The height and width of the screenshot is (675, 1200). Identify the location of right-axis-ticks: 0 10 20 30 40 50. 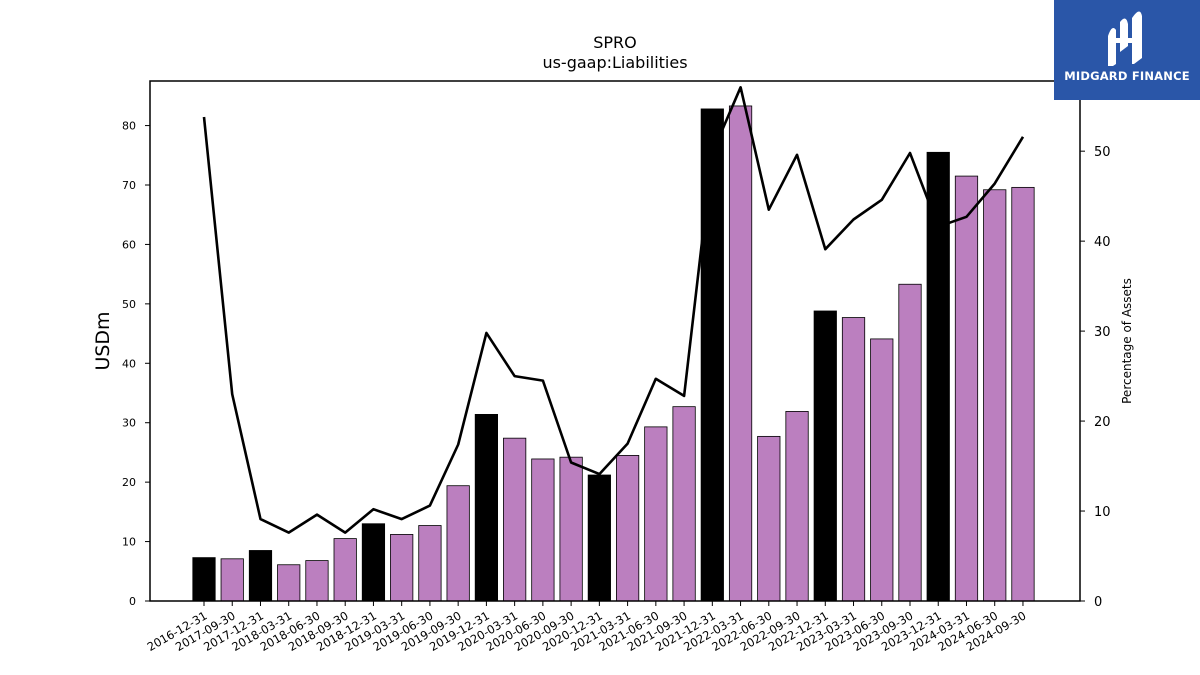
(1095, 377).